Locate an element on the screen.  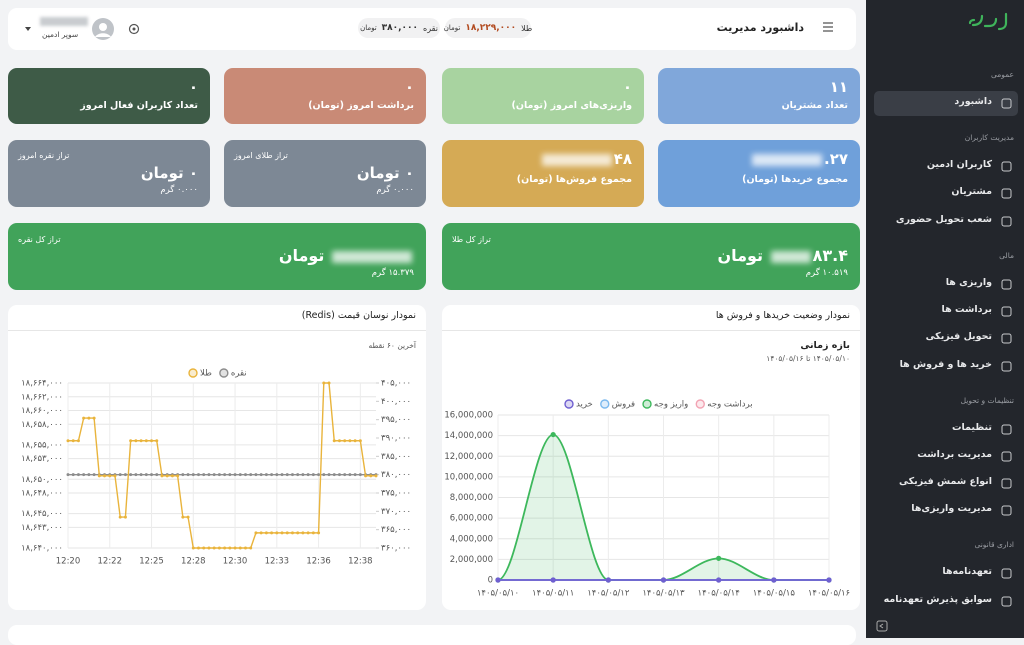
legend-label: نقره is located at coordinates (239, 374).